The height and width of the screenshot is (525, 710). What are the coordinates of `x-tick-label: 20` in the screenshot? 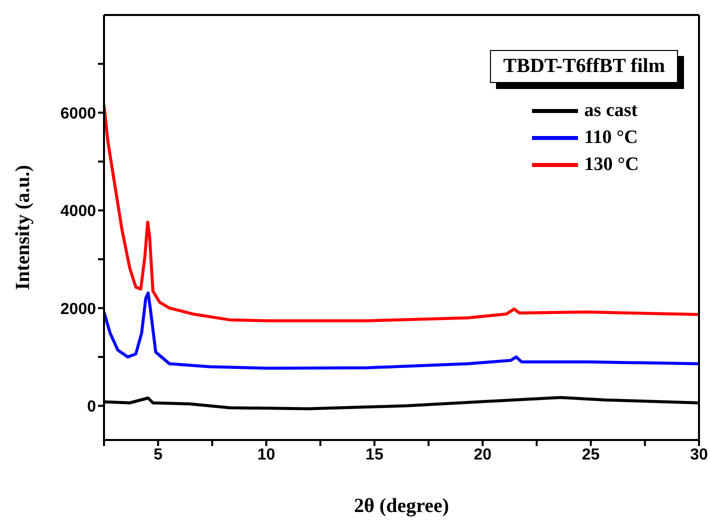 It's located at (483, 455).